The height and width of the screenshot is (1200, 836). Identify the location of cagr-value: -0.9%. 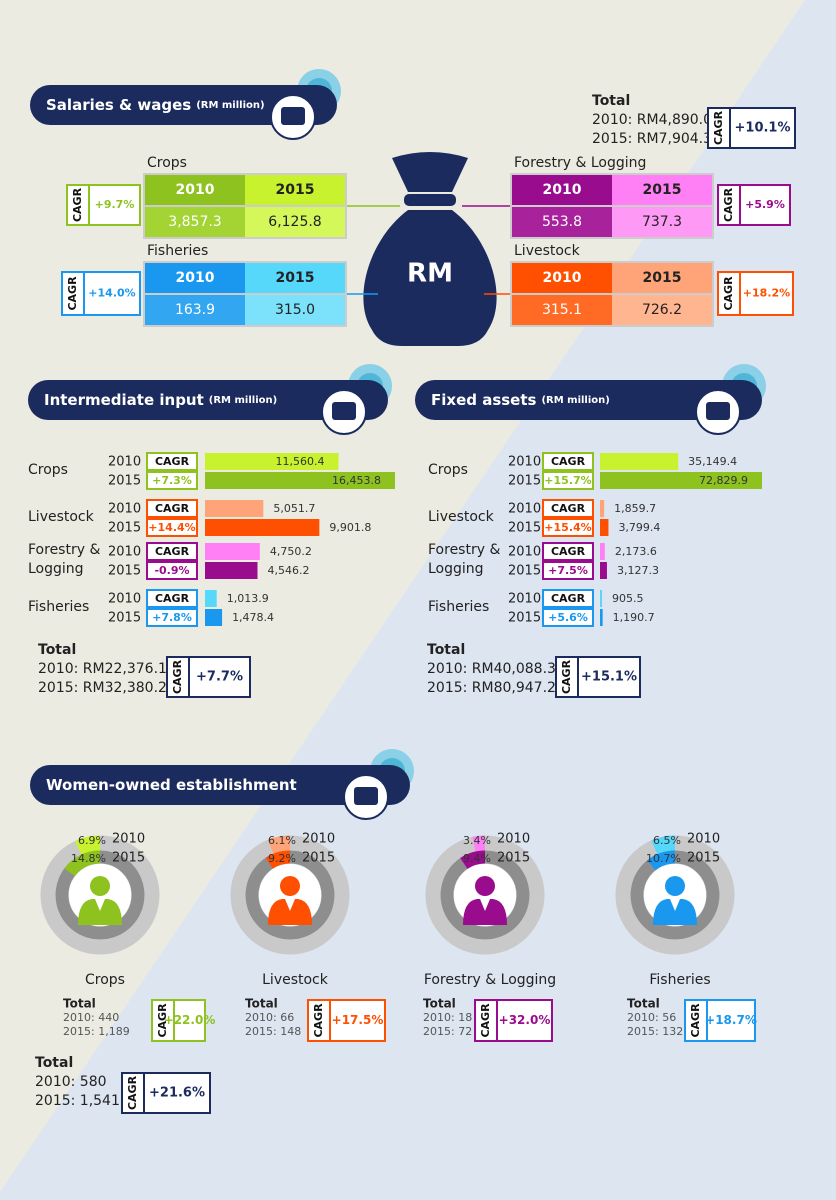
(171, 570).